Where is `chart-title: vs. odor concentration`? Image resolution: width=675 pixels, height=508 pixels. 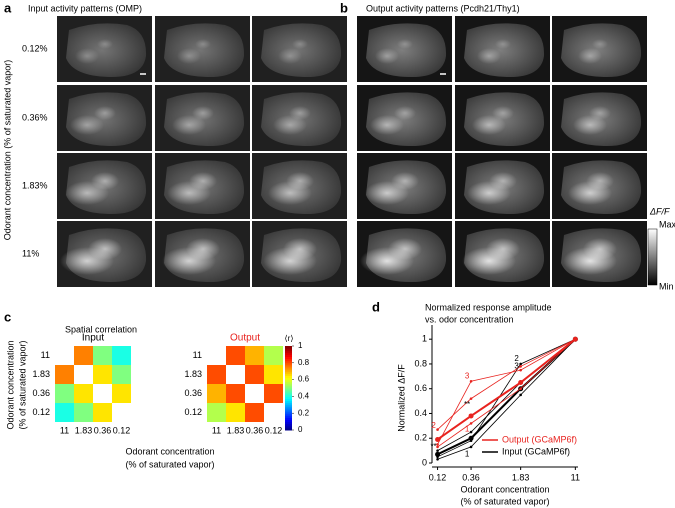 chart-title: vs. odor concentration is located at coordinates (469, 319).